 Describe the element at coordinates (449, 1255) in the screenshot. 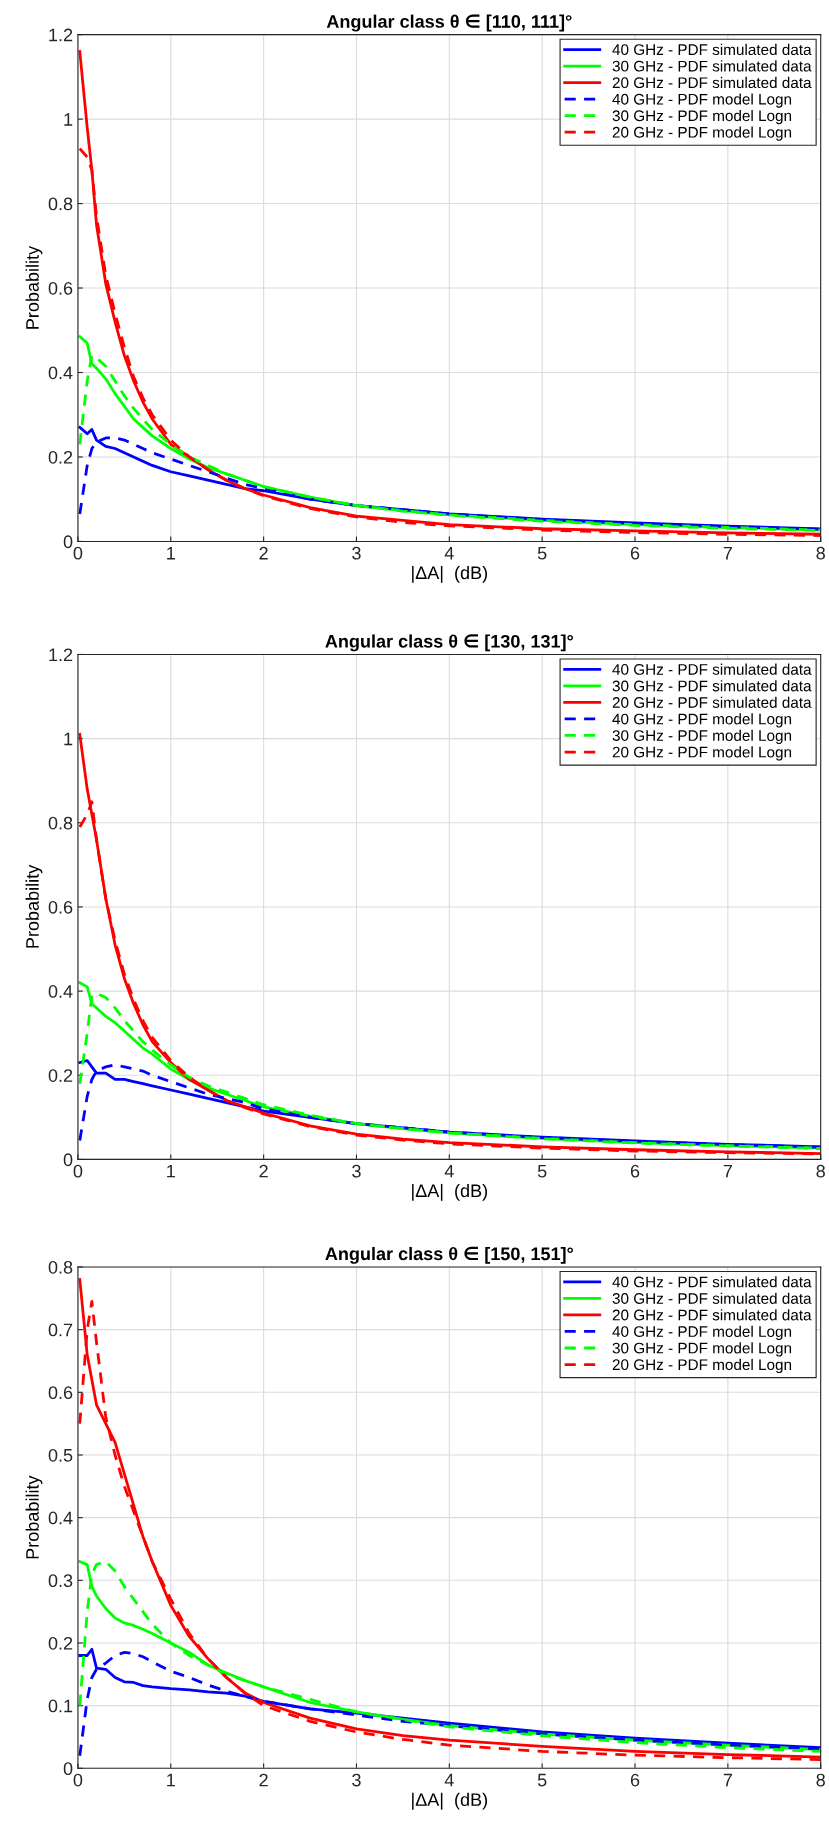

I see `chart-title: Angular class θ ∈ [150, 151]°` at that location.